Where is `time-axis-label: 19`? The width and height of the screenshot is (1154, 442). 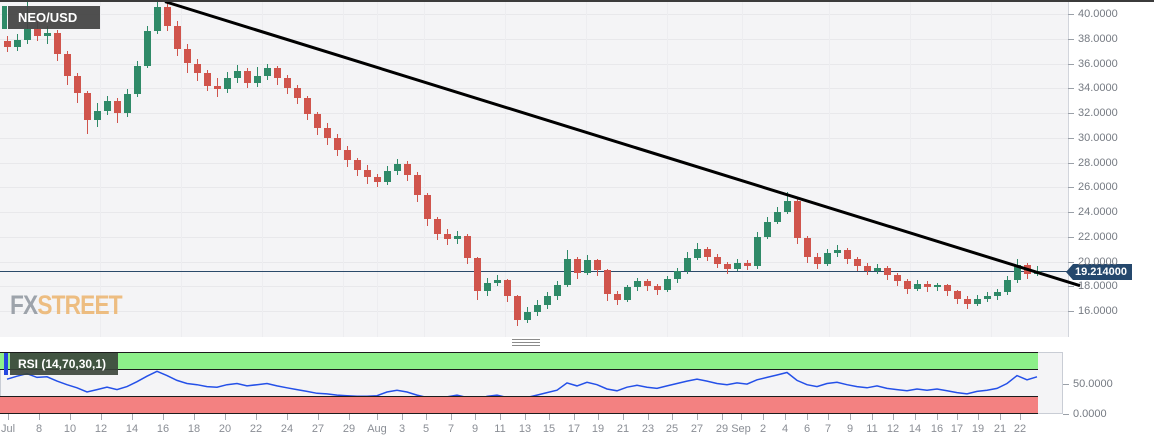 time-axis-label: 19 is located at coordinates (598, 429).